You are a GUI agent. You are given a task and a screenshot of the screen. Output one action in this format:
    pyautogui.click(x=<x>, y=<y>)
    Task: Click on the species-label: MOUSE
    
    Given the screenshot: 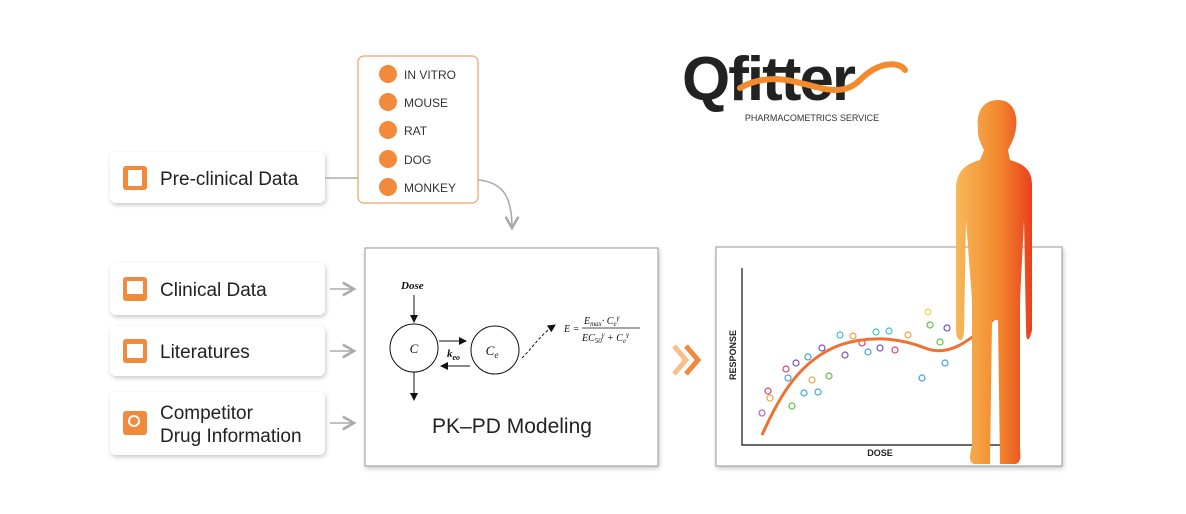 What is the action you would take?
    pyautogui.click(x=426, y=103)
    